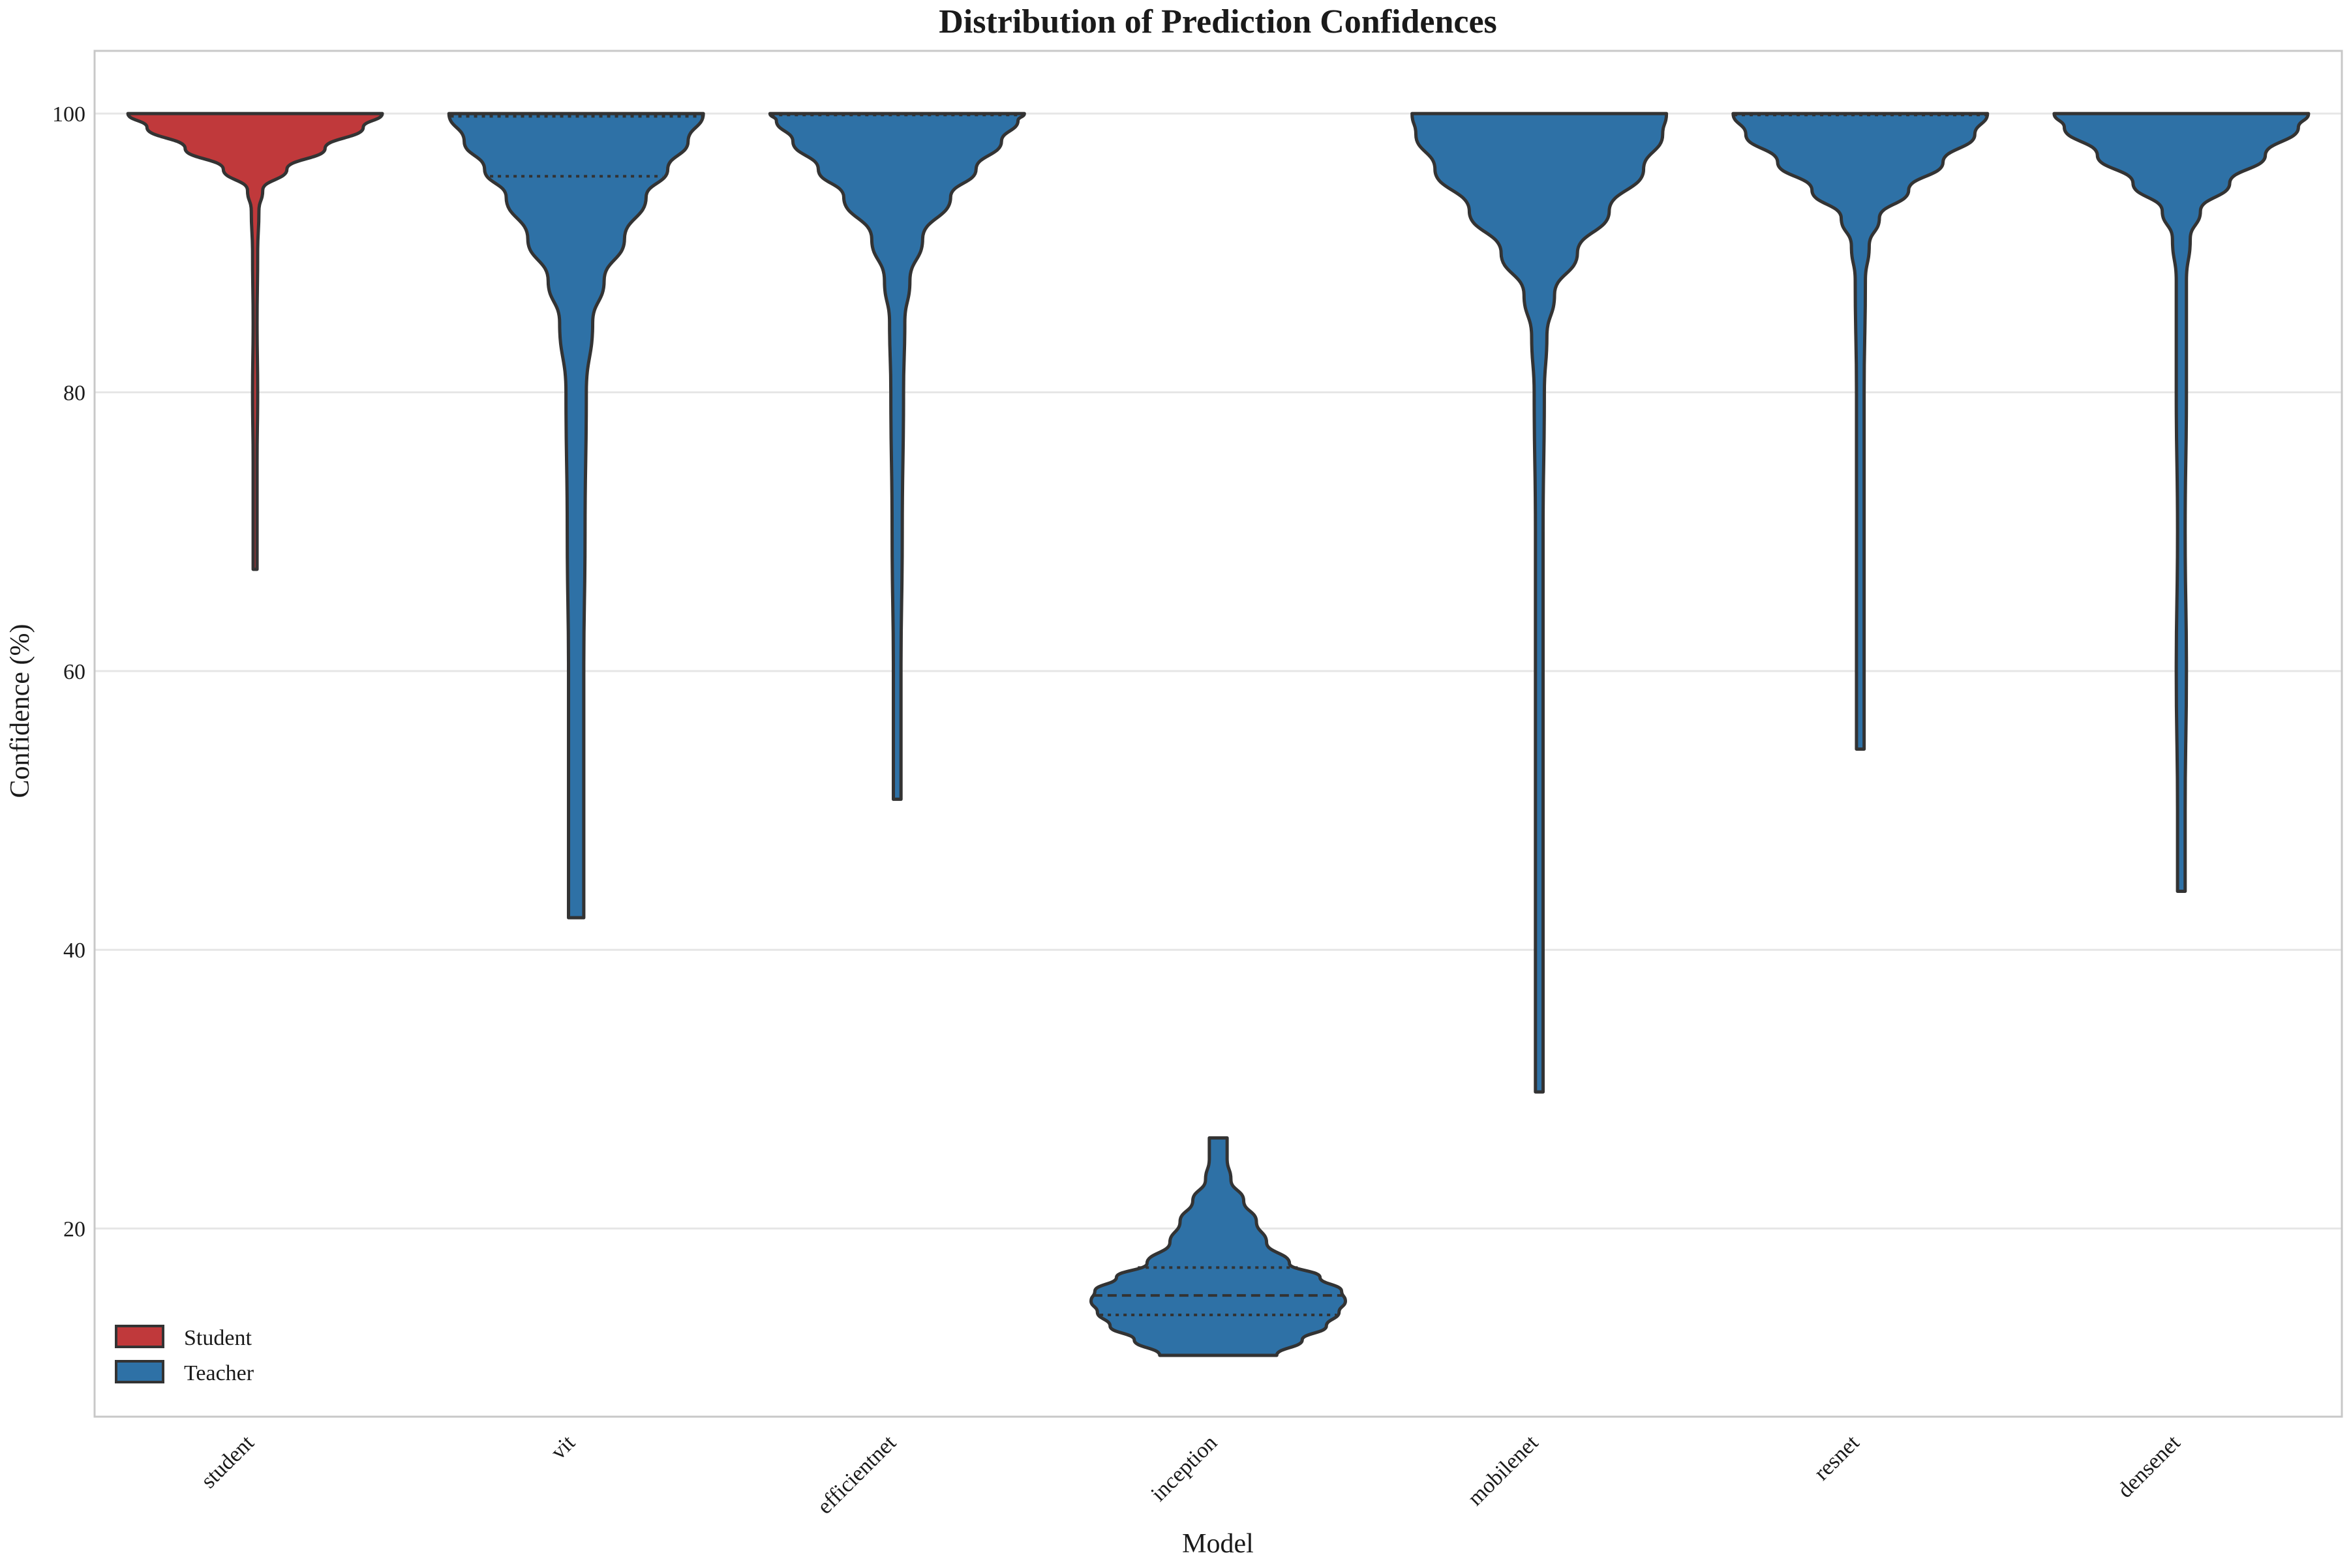  What do you see at coordinates (74, 672) in the screenshot?
I see `y-tick-label: 60` at bounding box center [74, 672].